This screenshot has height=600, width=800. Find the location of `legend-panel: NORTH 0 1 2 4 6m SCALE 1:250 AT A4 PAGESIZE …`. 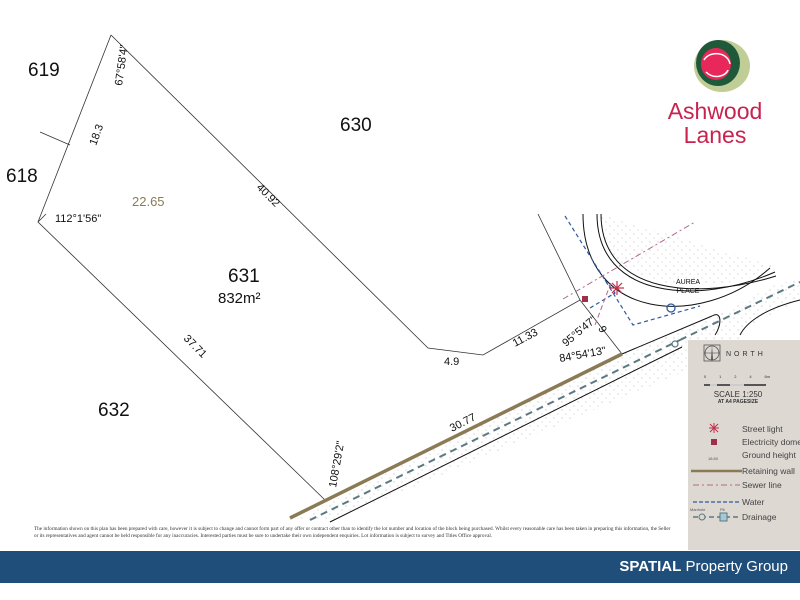

legend-panel: NORTH 0 1 2 4 6m SCALE 1:250 AT A4 PAGESIZE … is located at coordinates (744, 445).